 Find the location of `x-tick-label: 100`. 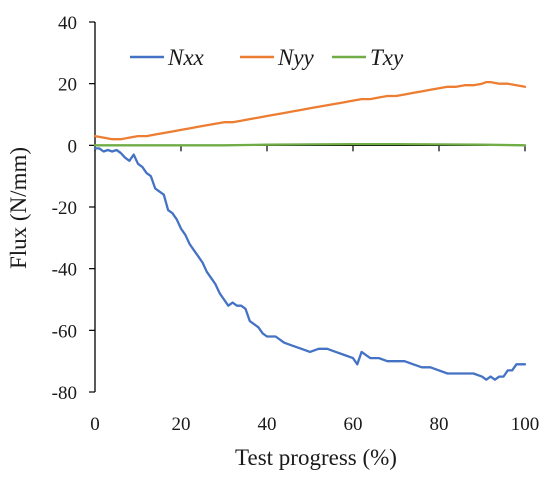

x-tick-label: 100 is located at coordinates (525, 424).